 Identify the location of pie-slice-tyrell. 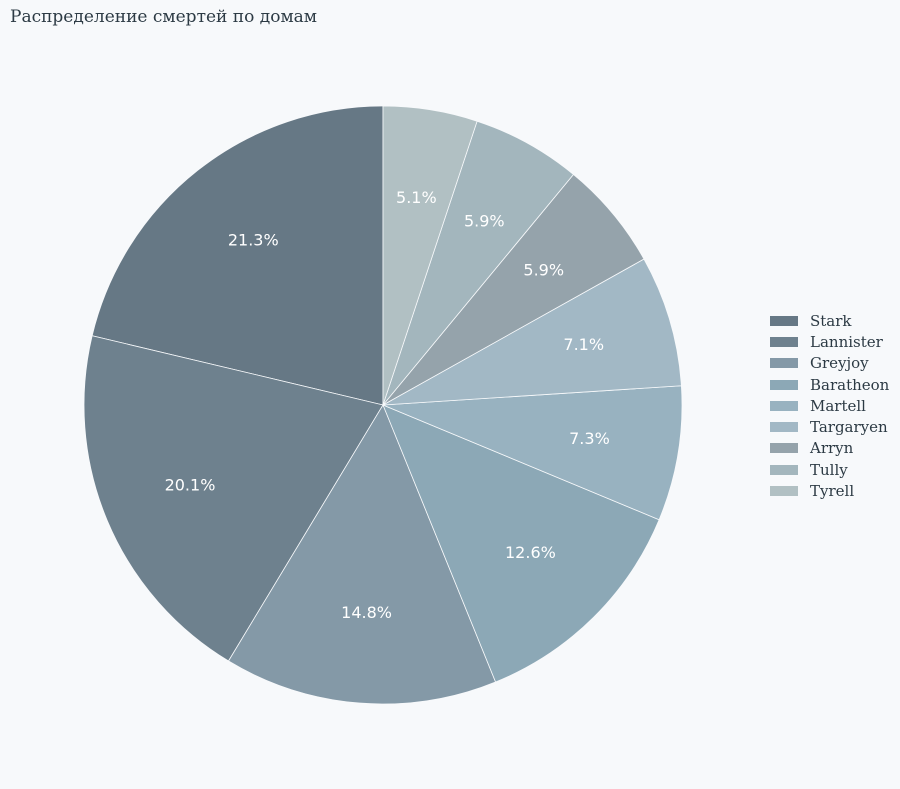
(430, 255).